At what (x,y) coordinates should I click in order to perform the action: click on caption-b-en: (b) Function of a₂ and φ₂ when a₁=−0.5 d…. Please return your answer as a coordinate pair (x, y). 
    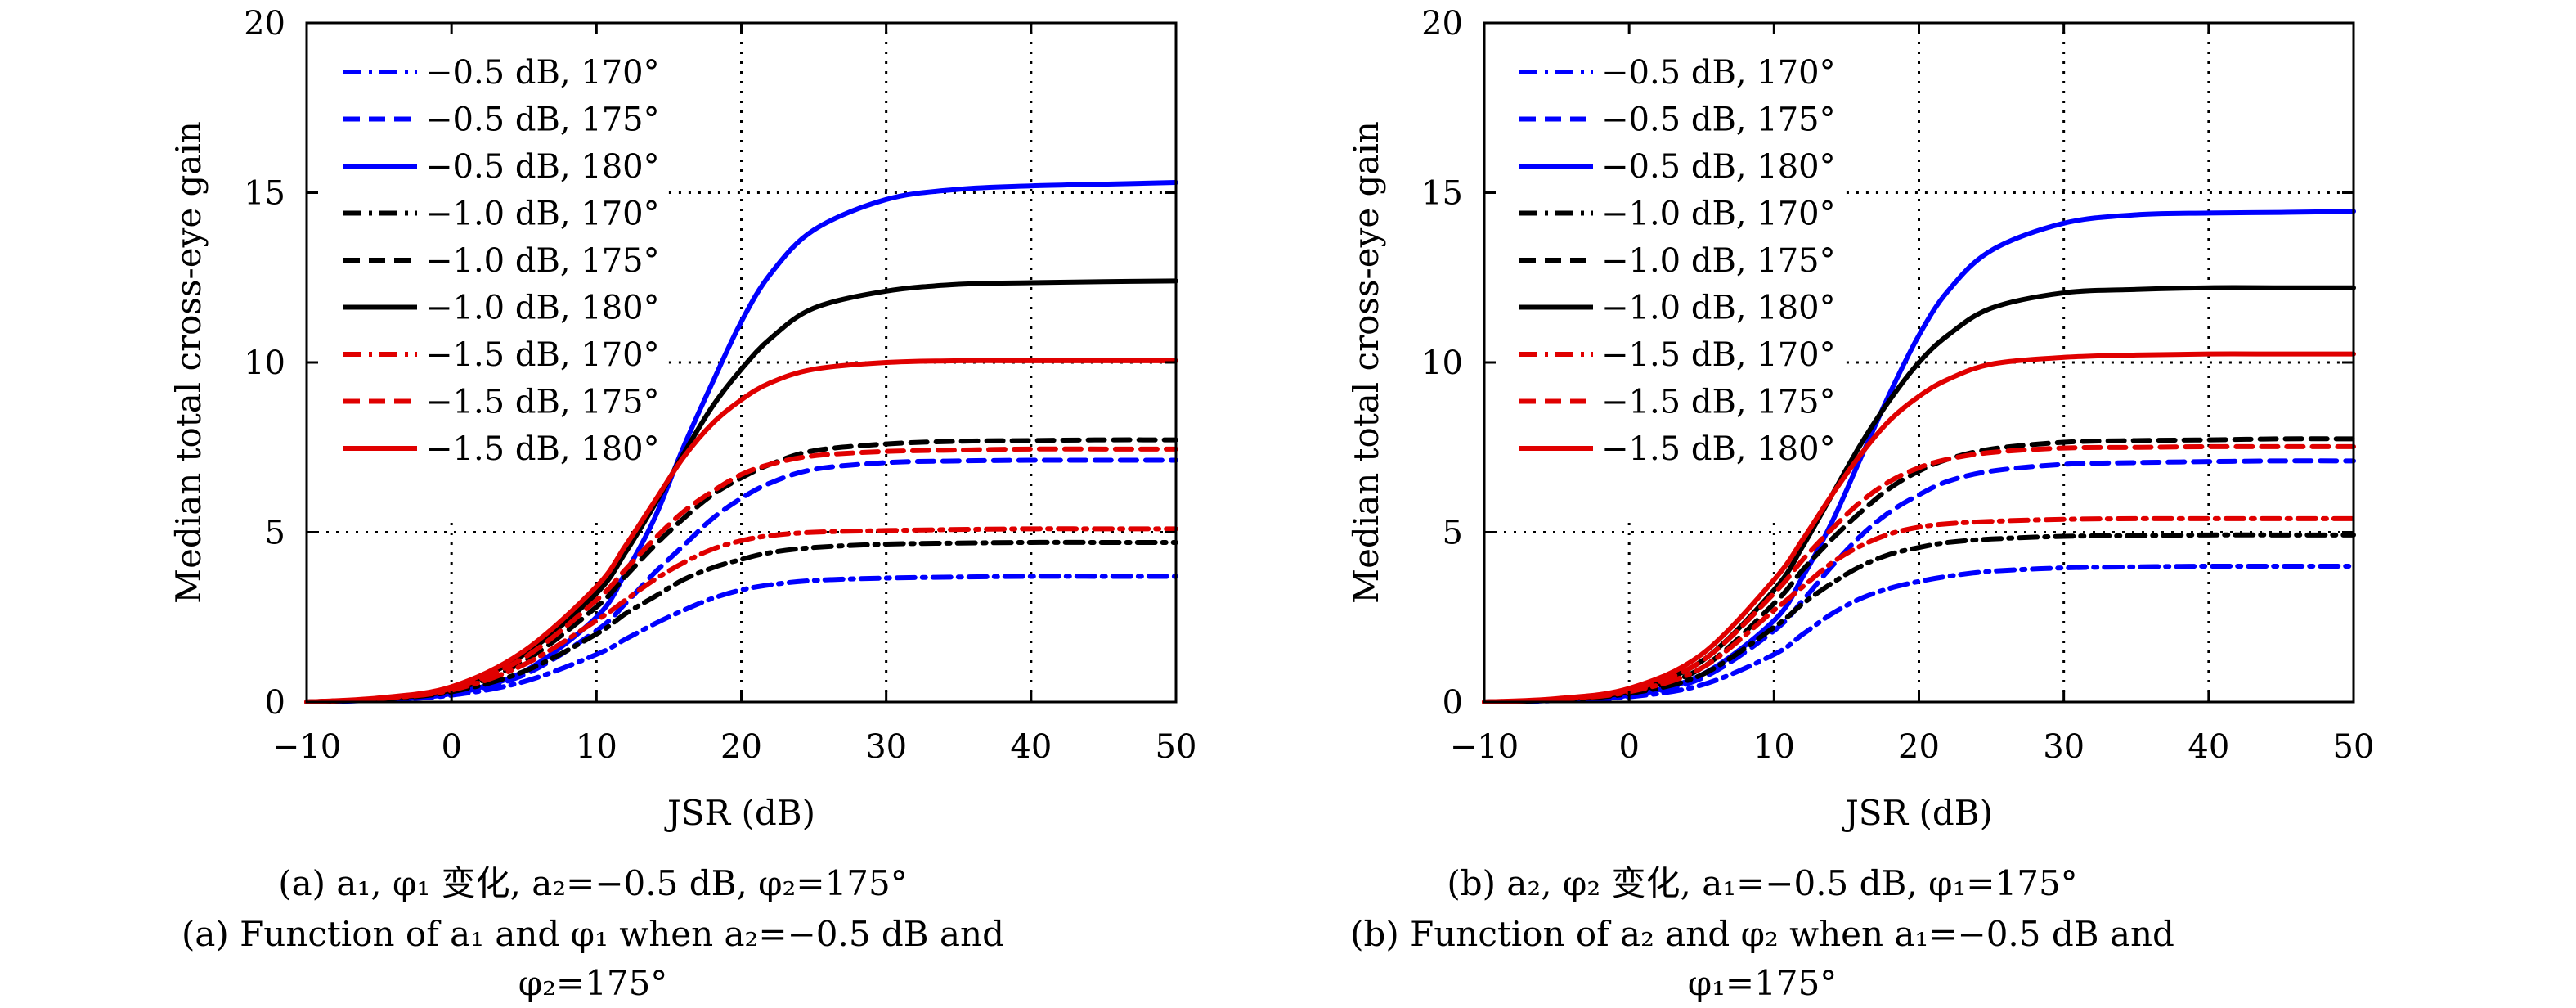
    Looking at the image, I should click on (1762, 959).